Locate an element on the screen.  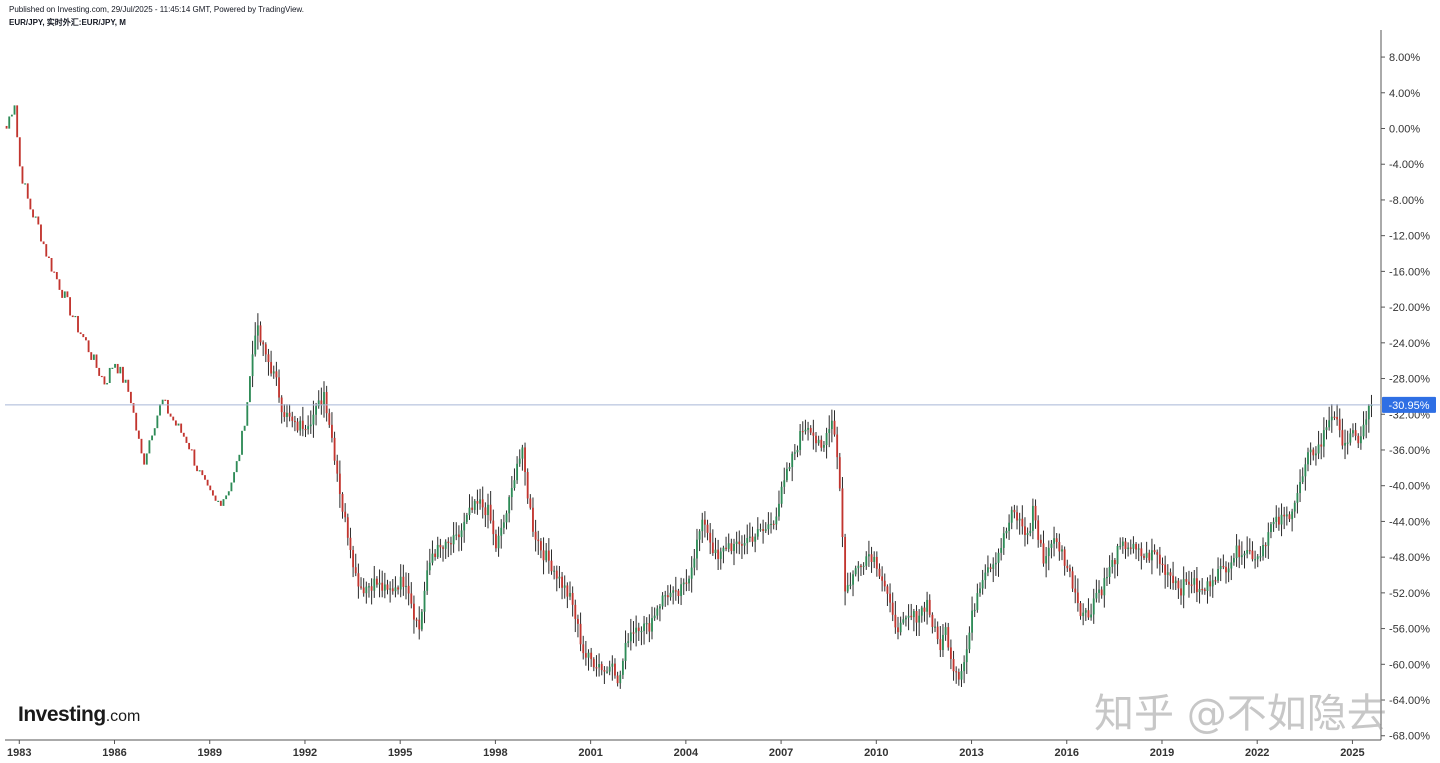
current-value-label: -30.95% is located at coordinates (1409, 406).